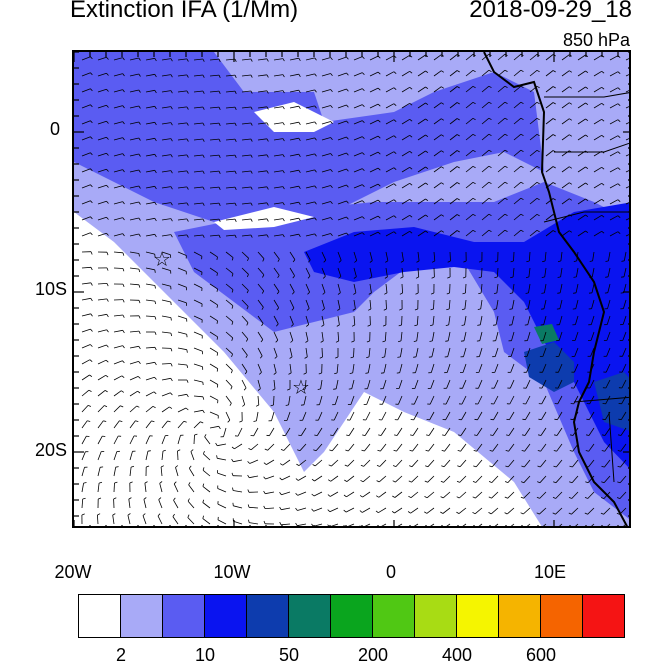  What do you see at coordinates (301, 388) in the screenshot?
I see `star-marker: ☆` at bounding box center [301, 388].